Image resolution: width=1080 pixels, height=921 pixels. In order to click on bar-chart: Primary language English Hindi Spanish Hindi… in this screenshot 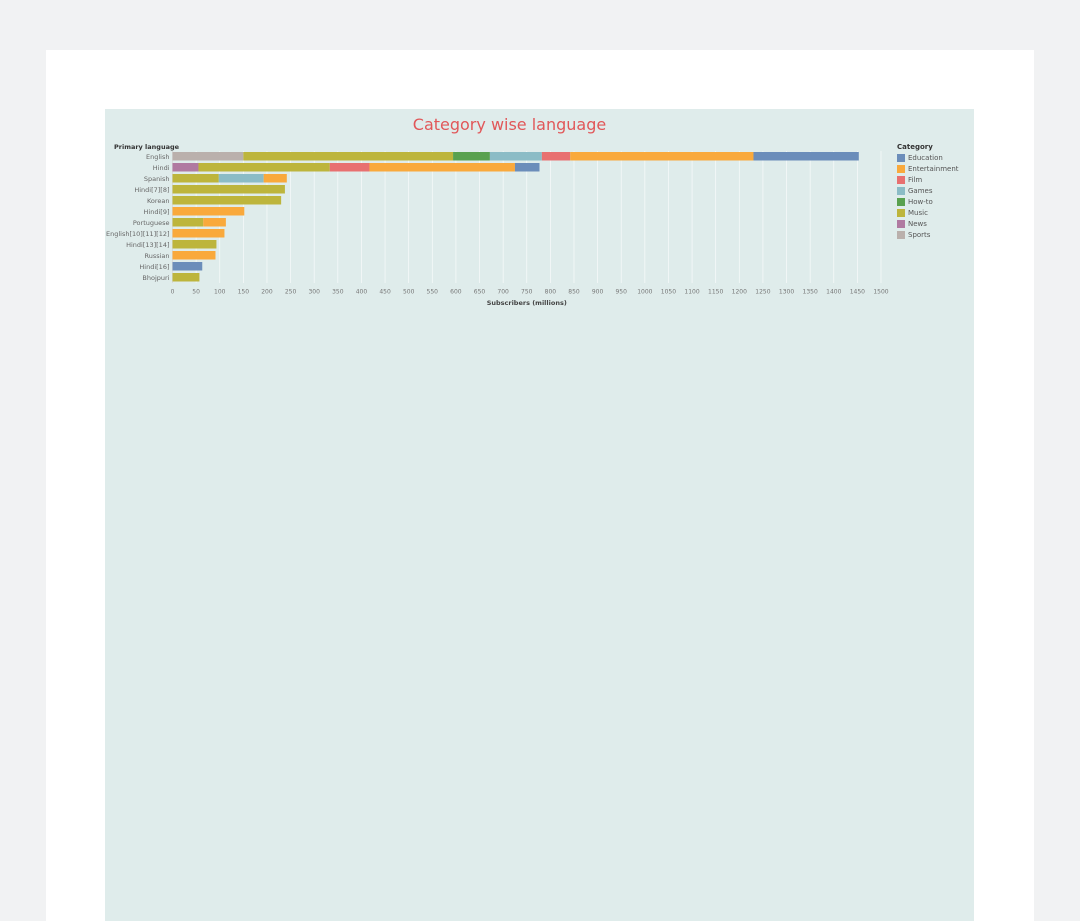, I will do `click(497, 225)`.